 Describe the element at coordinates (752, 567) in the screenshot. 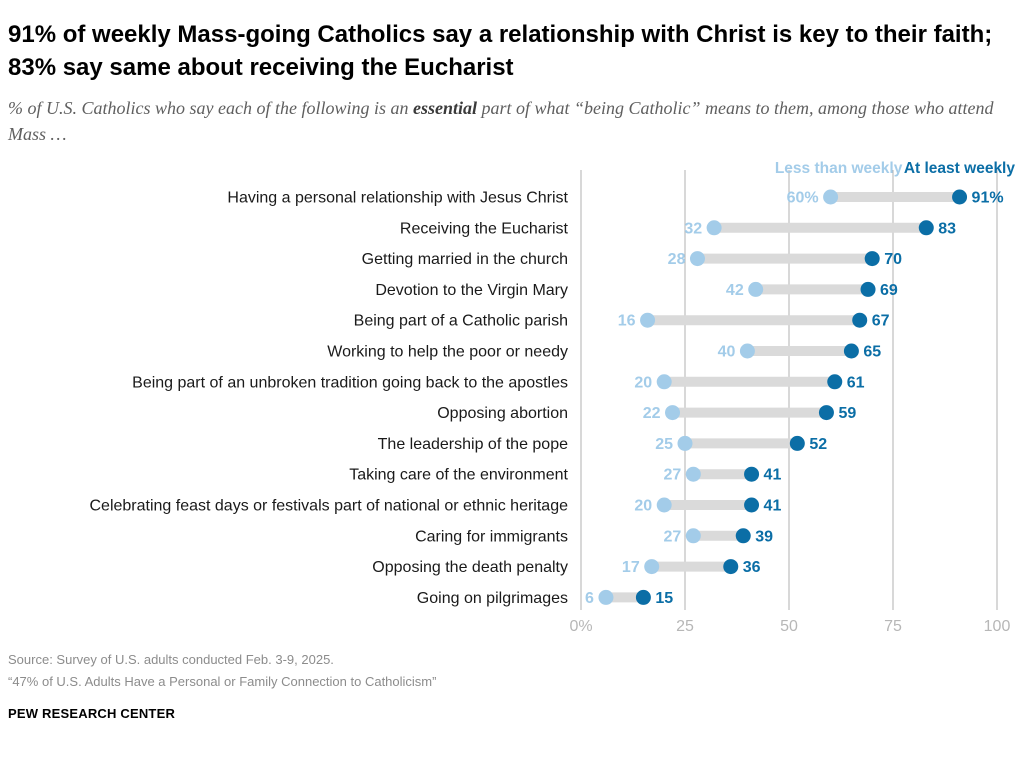

I see `value-label-at-least-weekly: 36` at that location.